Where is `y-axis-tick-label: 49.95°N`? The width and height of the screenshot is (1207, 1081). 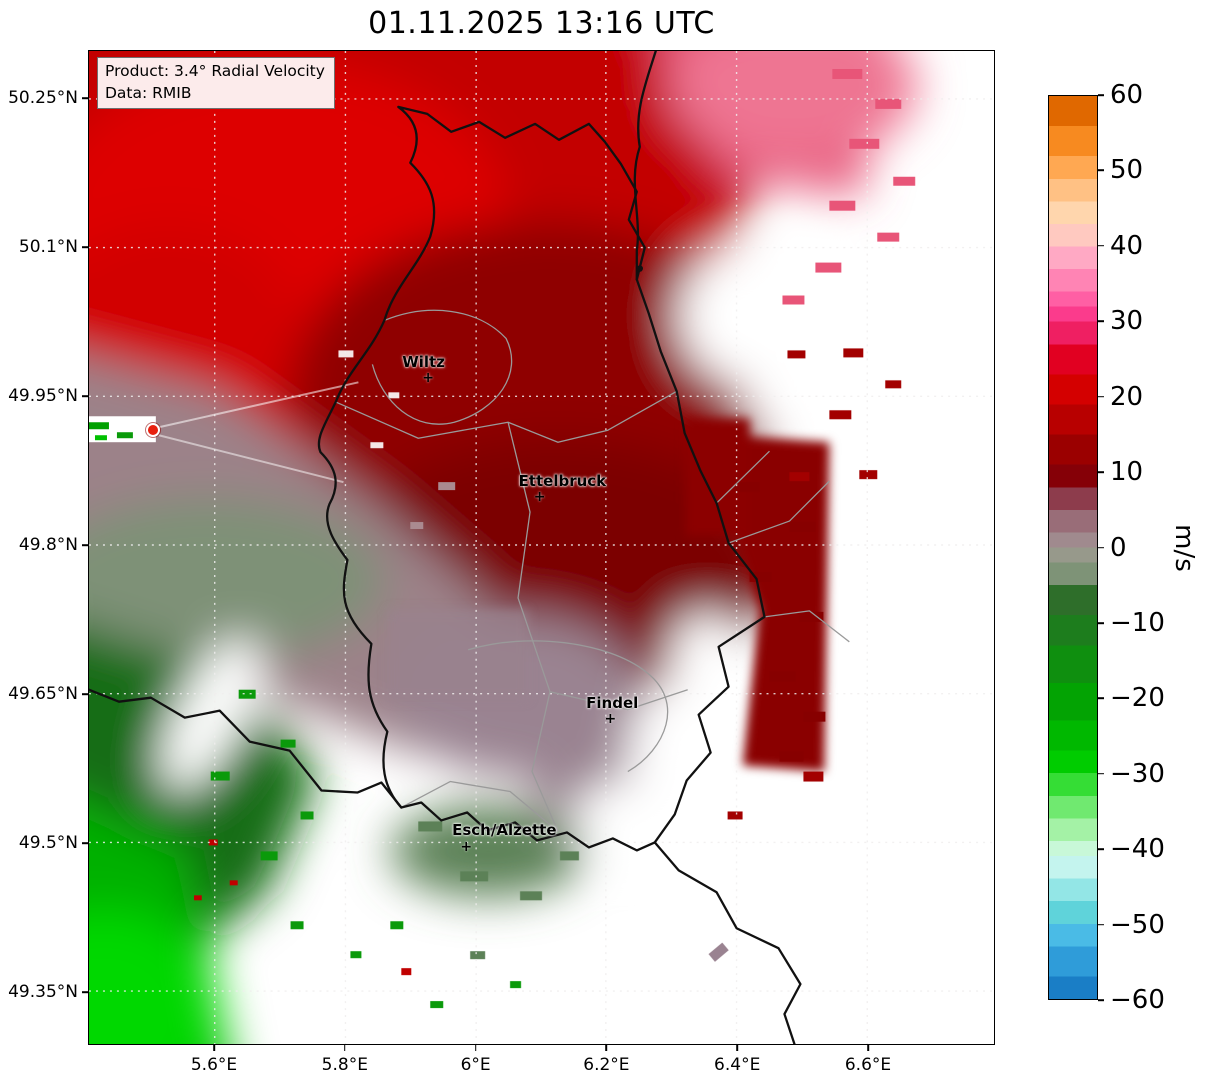 y-axis-tick-label: 49.95°N is located at coordinates (43, 395).